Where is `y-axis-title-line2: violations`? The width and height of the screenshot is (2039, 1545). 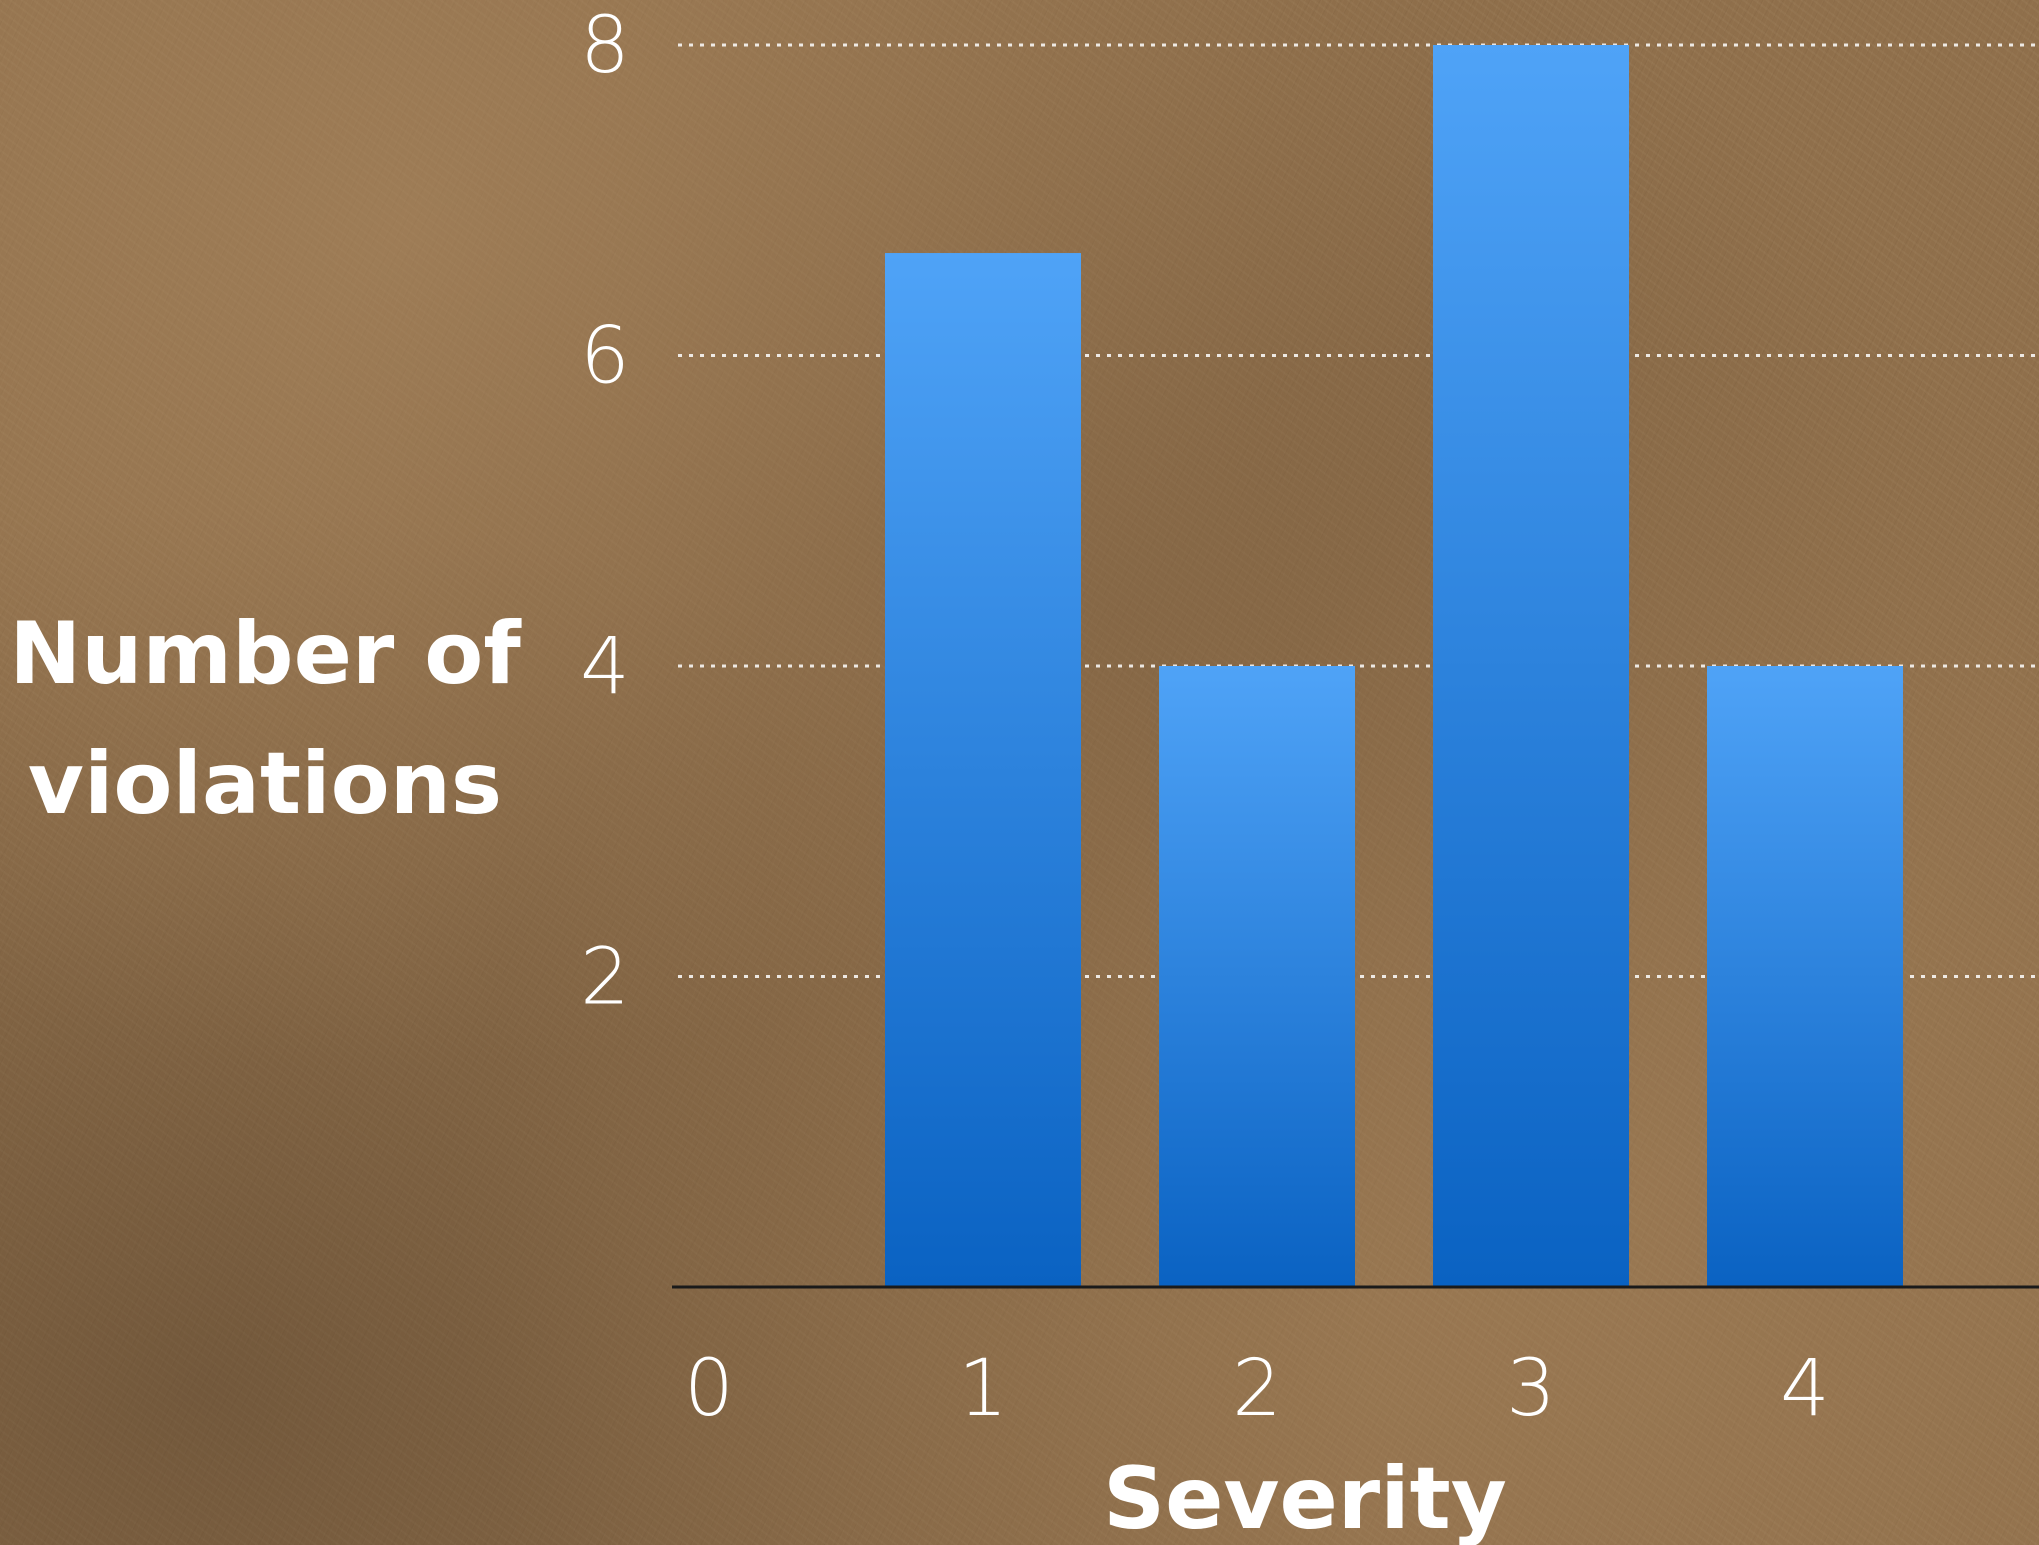 y-axis-title-line2: violations is located at coordinates (265, 784).